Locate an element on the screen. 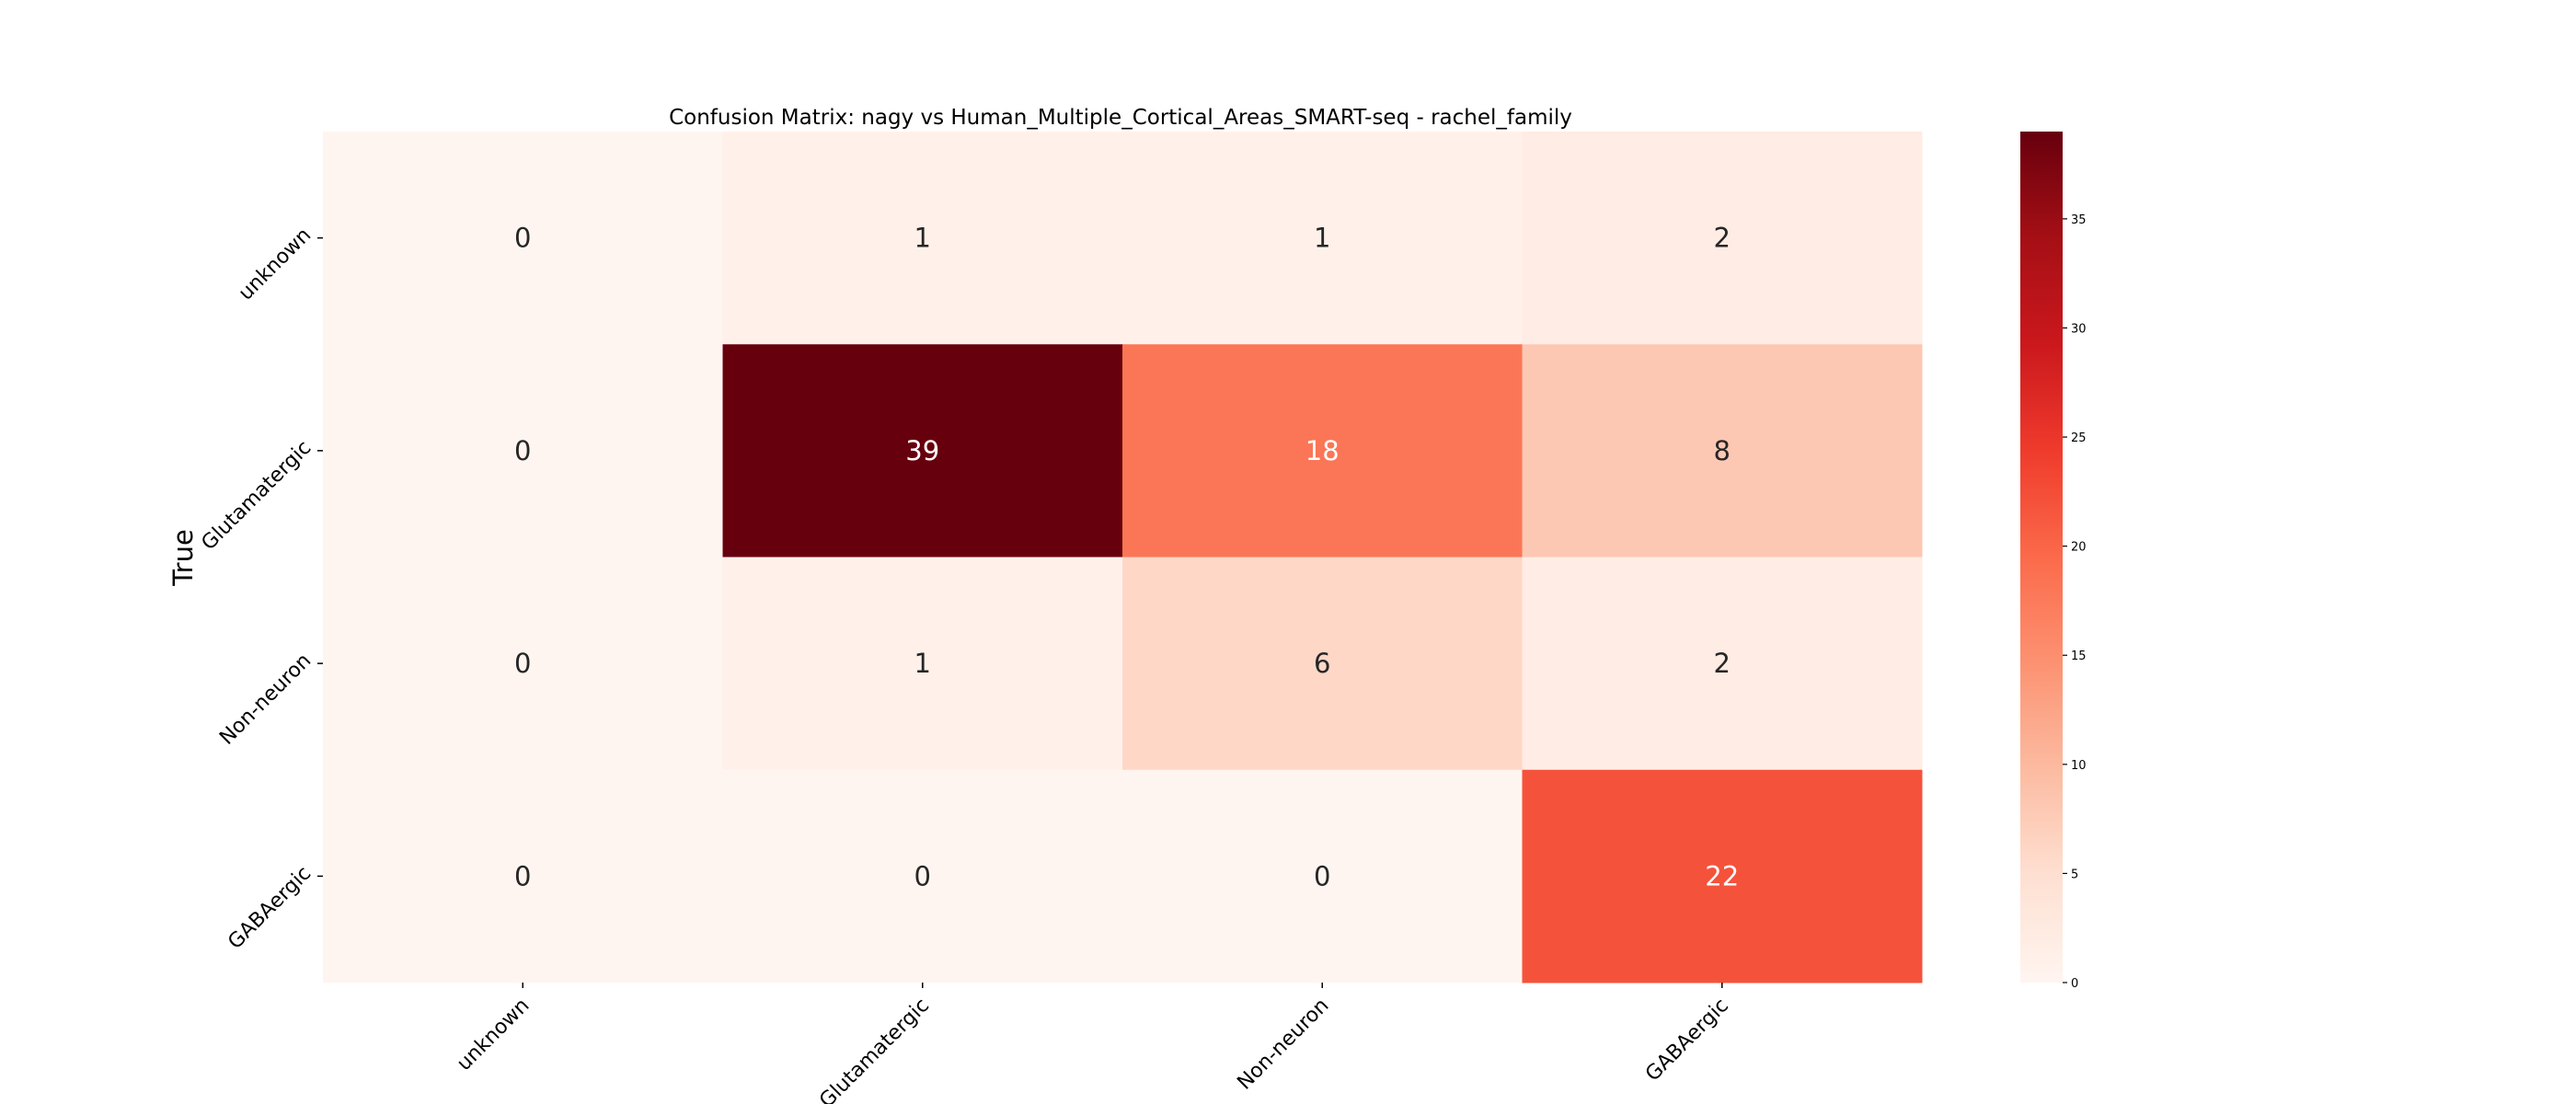  y-tick-label: unknown is located at coordinates (275, 264).